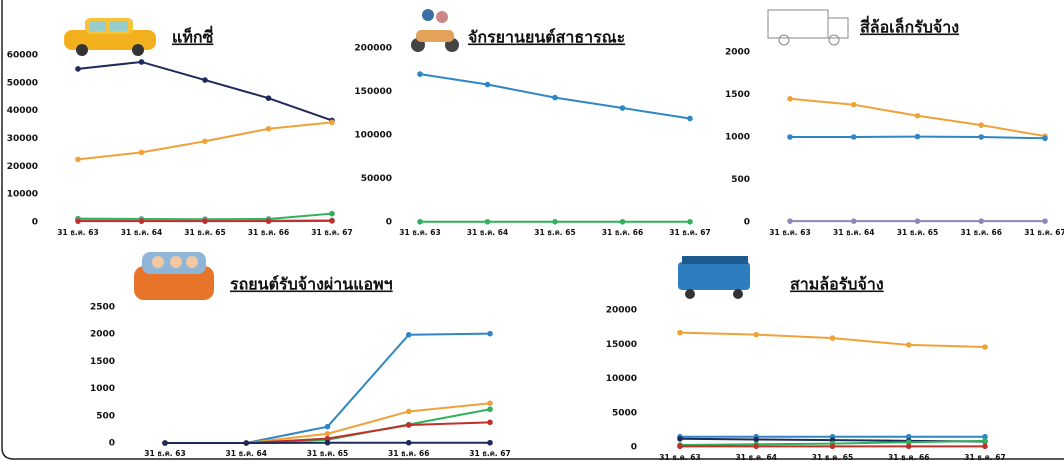 This screenshot has width=1064, height=461. I want to click on y-tick-label: 15000, so click(621, 345).